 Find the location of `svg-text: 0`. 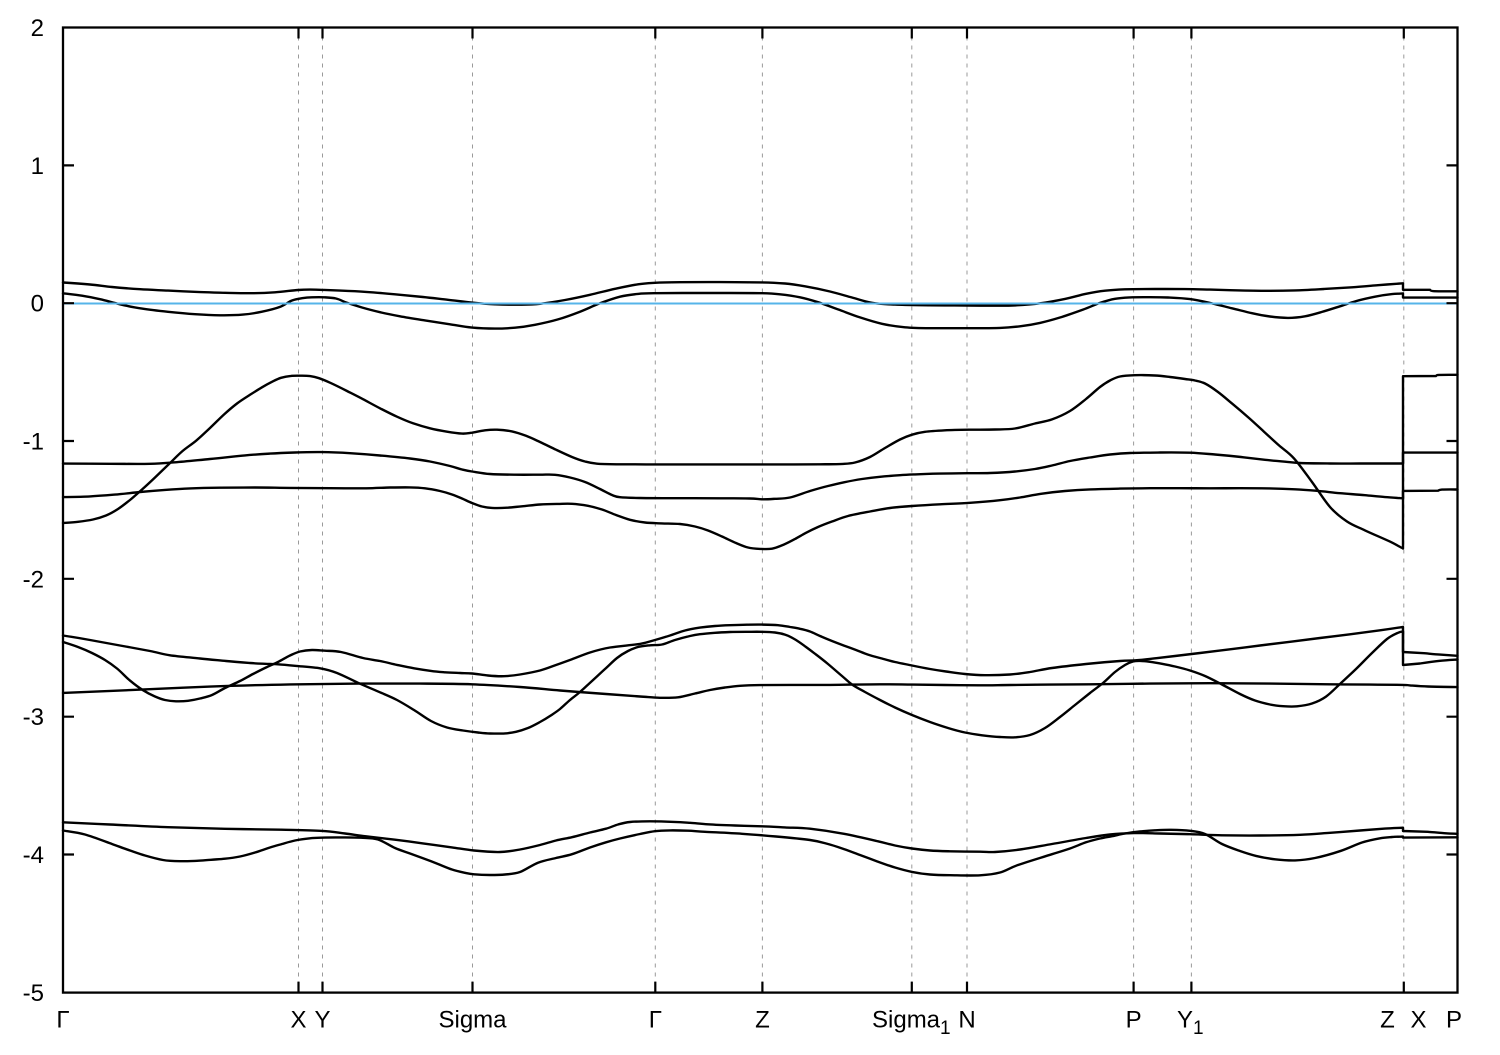

svg-text: 0 is located at coordinates (37, 304).